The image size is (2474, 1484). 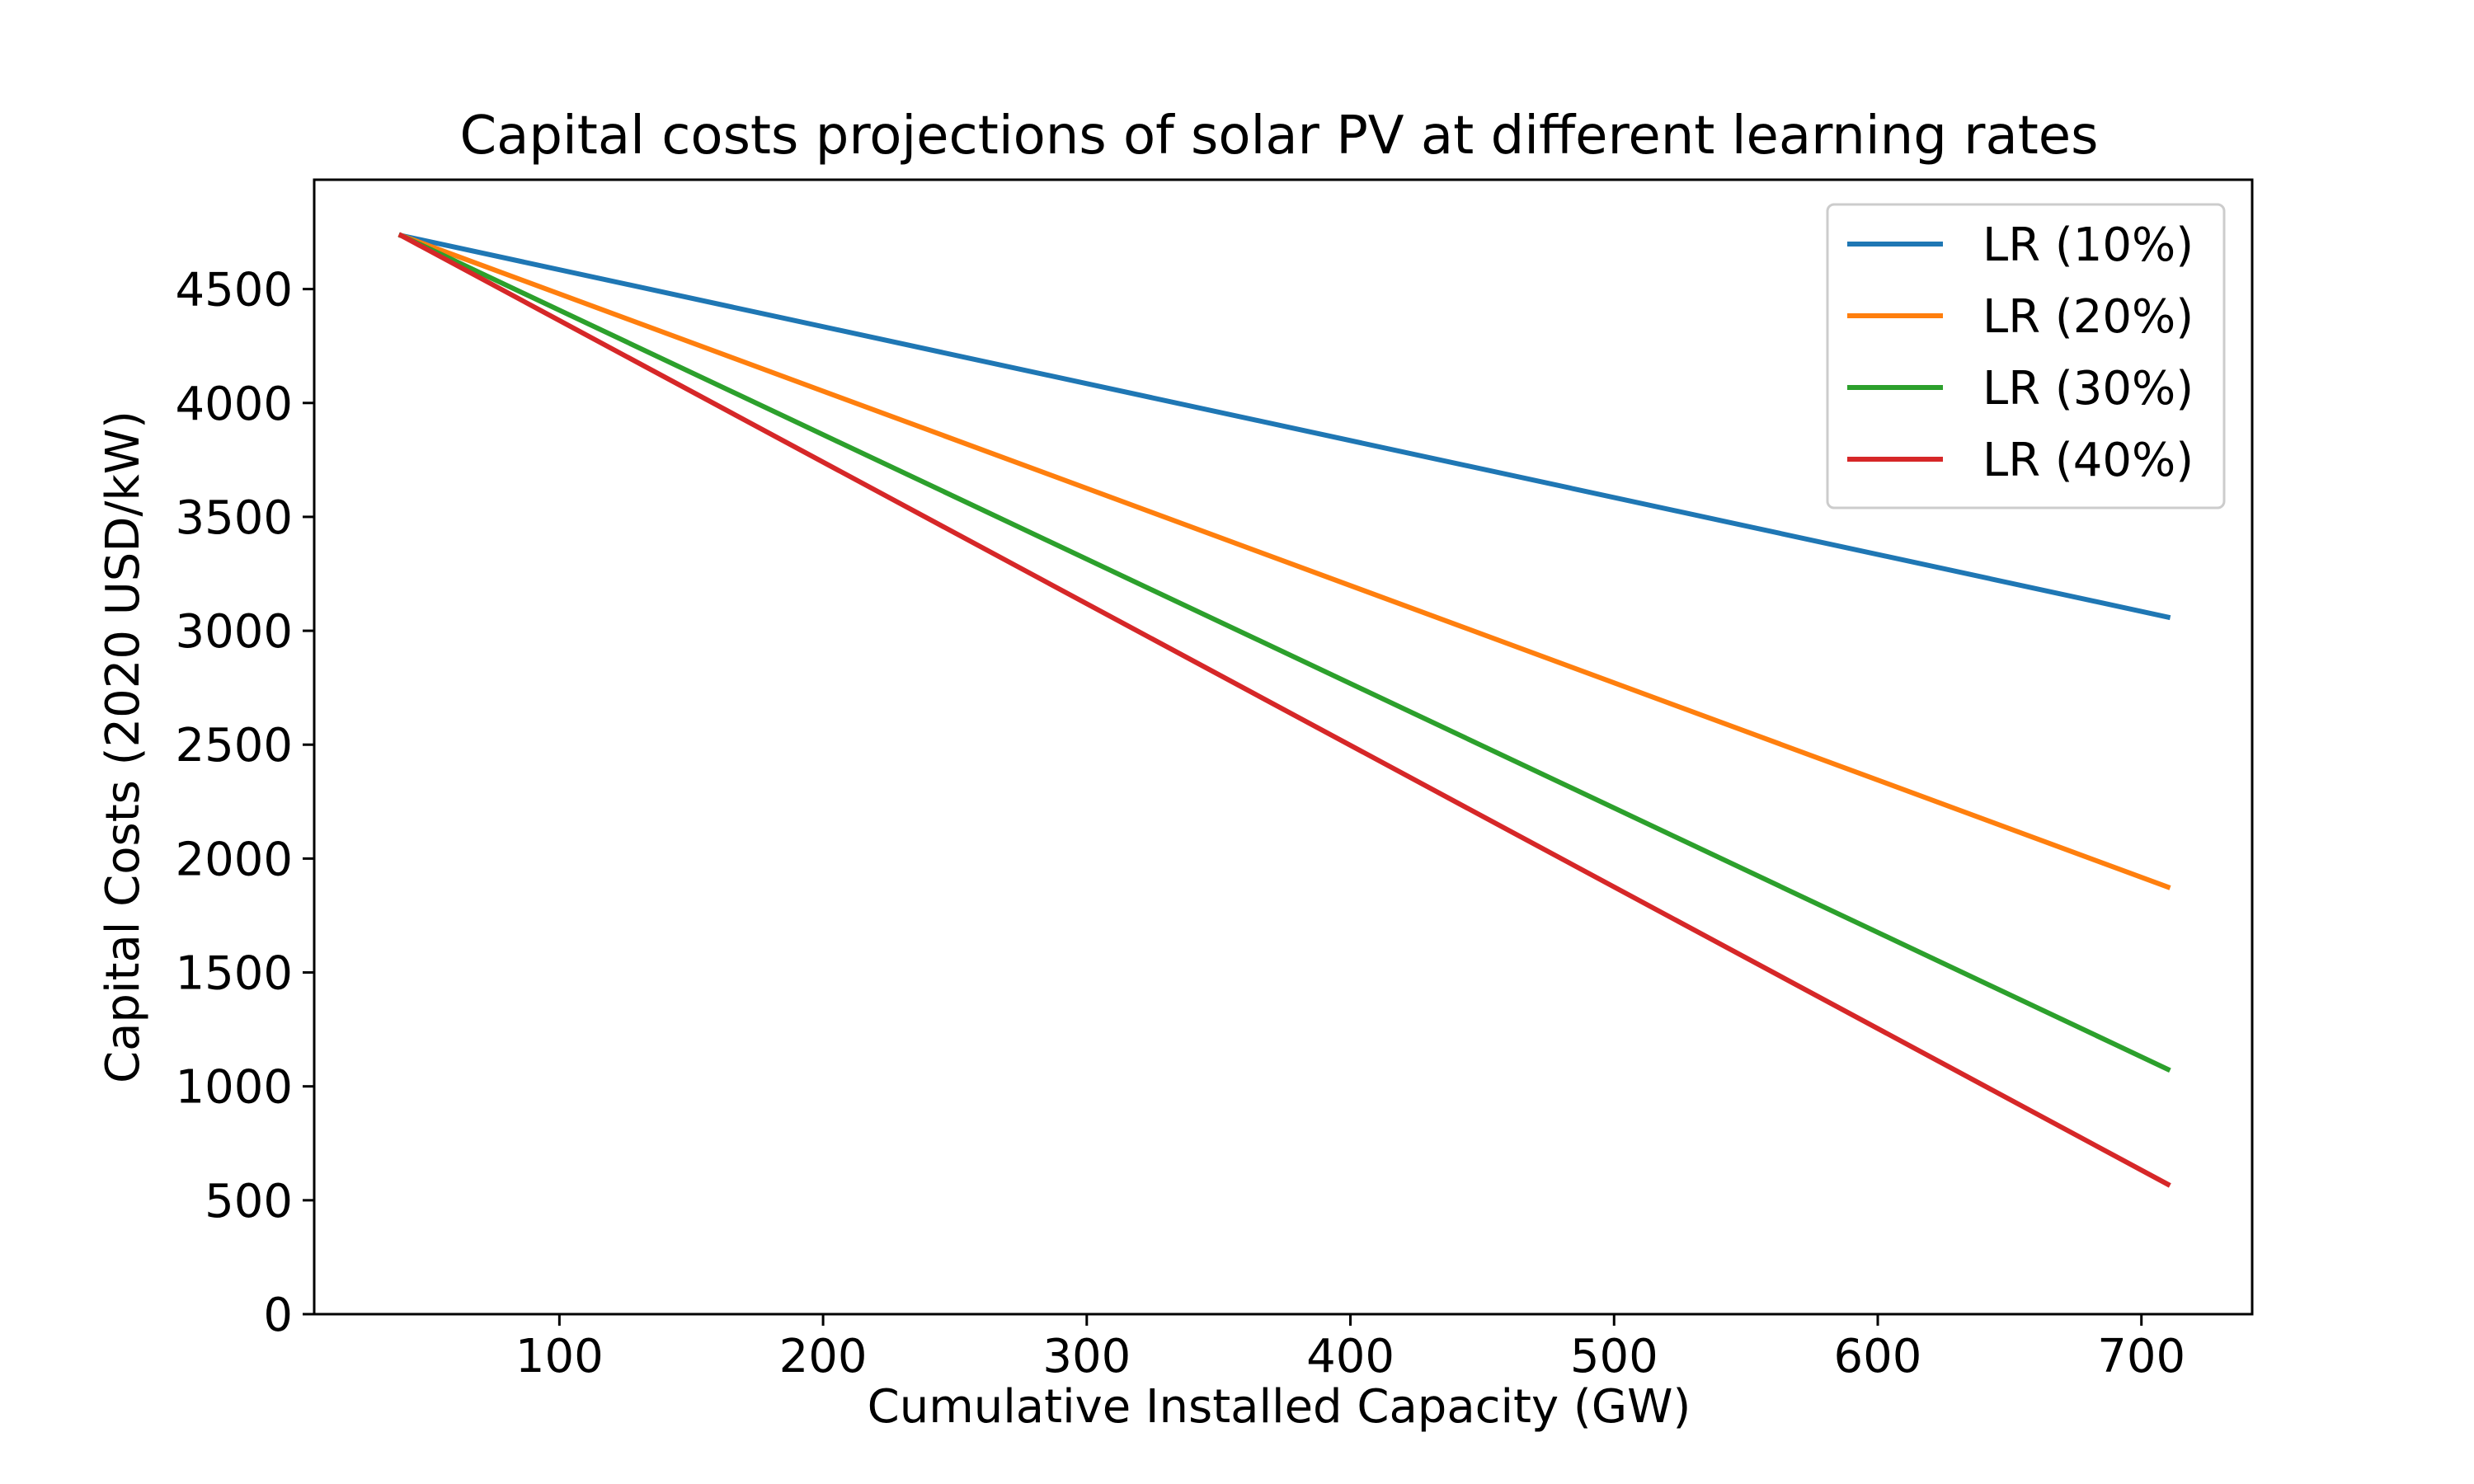 What do you see at coordinates (1279, 1407) in the screenshot?
I see `x-axis-label: Cumulative Installed Capacity (GW)` at bounding box center [1279, 1407].